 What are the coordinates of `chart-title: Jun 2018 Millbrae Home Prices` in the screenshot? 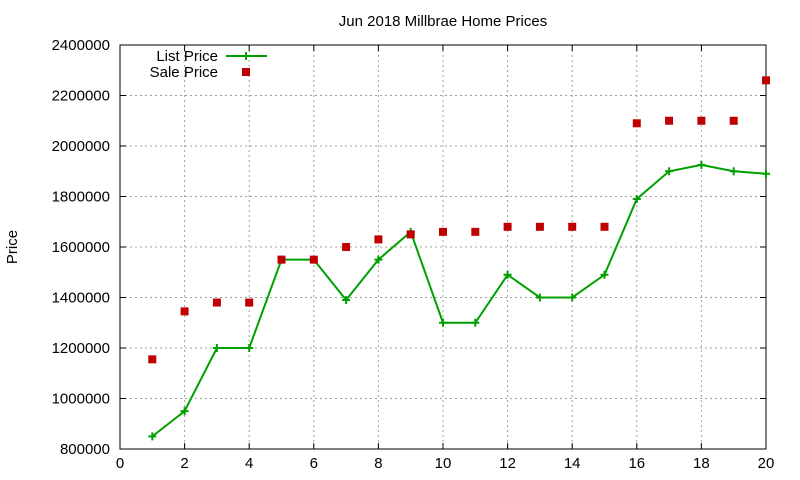 It's located at (443, 21).